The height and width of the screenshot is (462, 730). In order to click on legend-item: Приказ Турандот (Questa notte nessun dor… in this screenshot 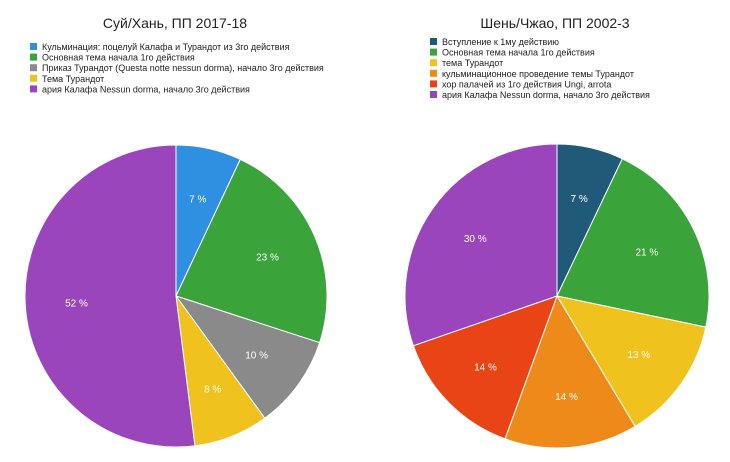, I will do `click(177, 68)`.